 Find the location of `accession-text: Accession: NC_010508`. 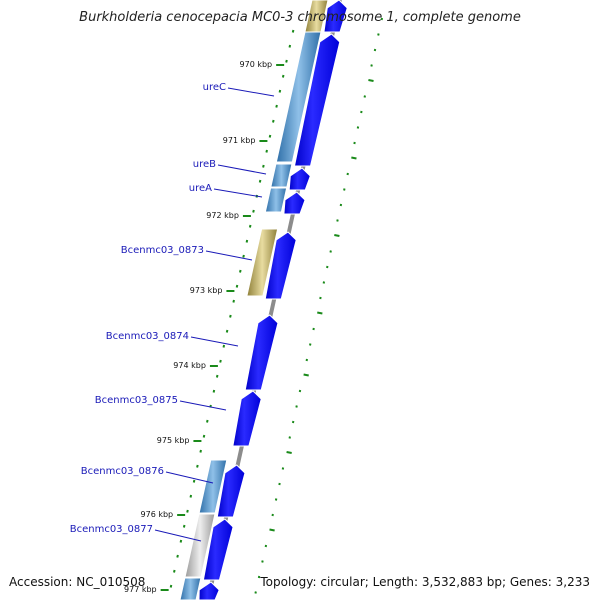

accession-text: Accession: NC_010508 is located at coordinates (77, 582).